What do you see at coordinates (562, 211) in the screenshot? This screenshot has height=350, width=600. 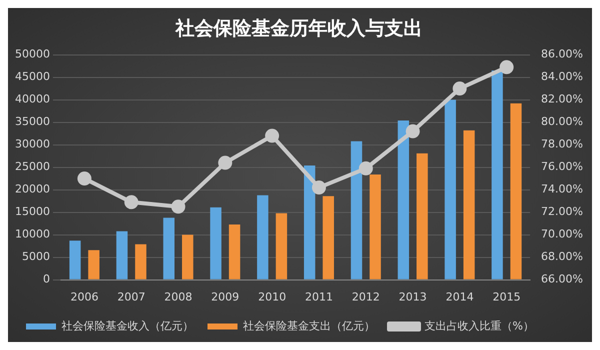 I see `y2-tick-label: 72.00%` at bounding box center [562, 211].